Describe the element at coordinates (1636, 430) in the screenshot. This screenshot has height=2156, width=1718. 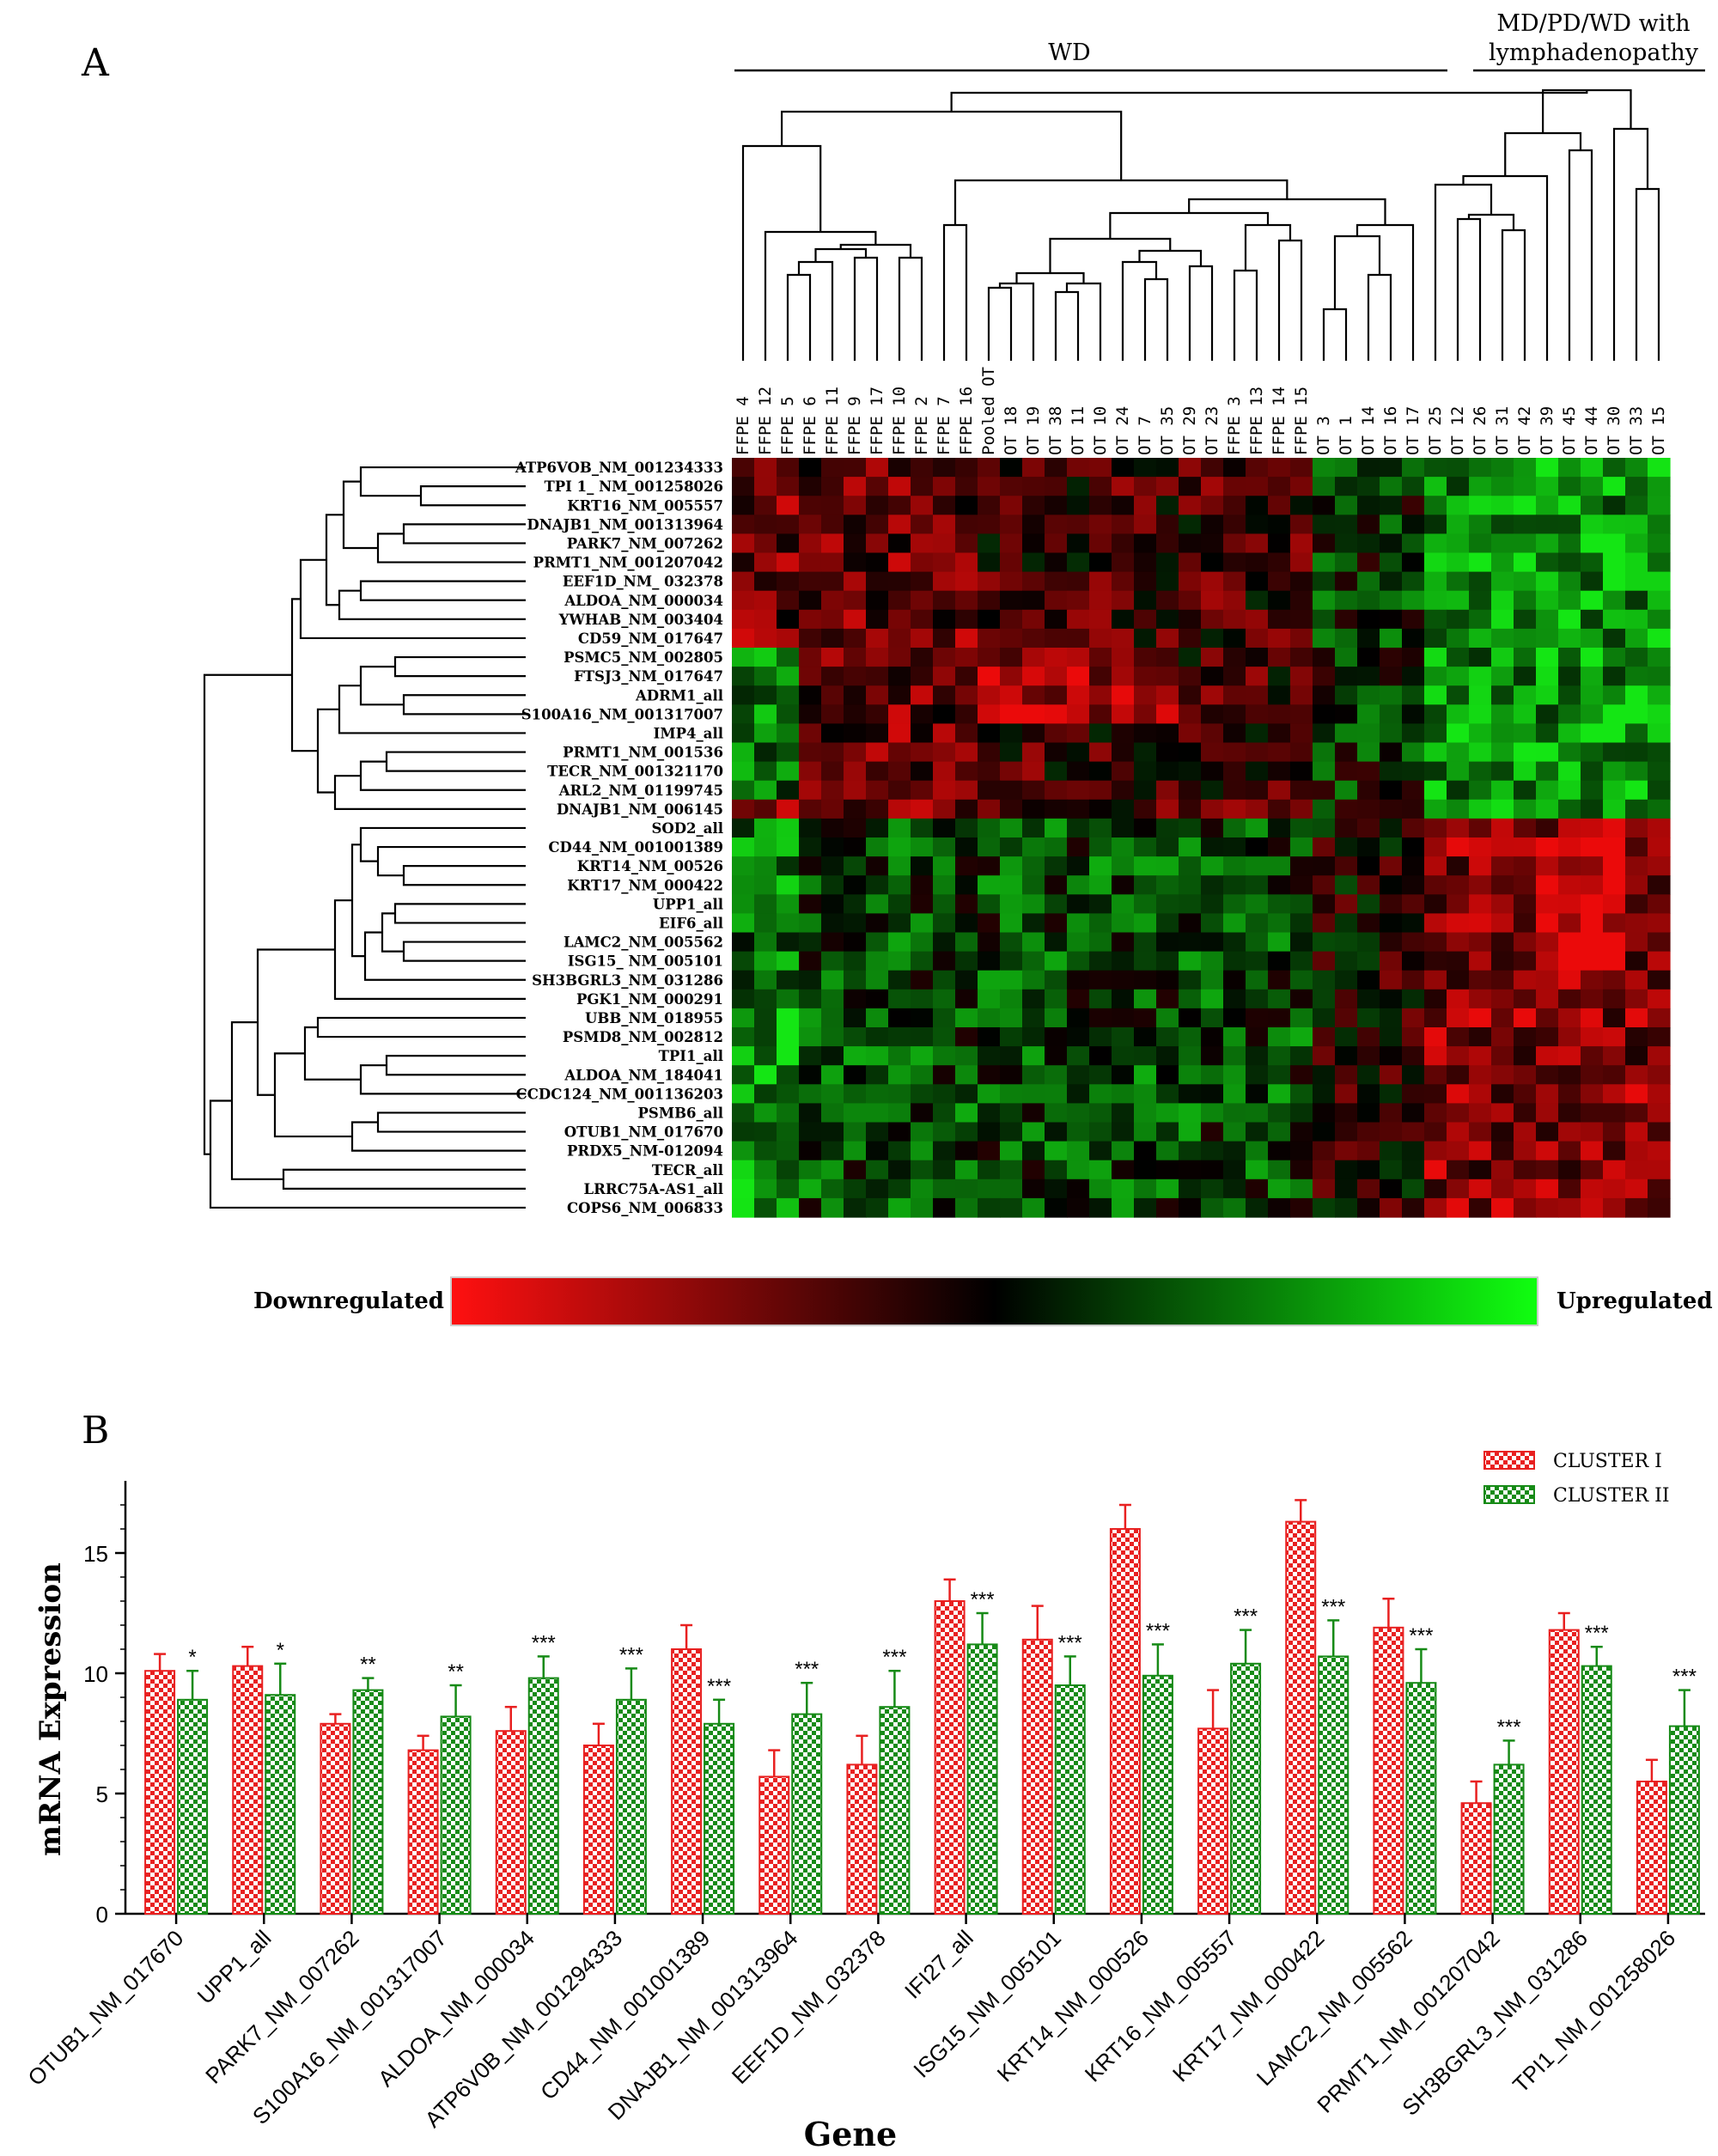
I see `column-label: OT 33` at that location.